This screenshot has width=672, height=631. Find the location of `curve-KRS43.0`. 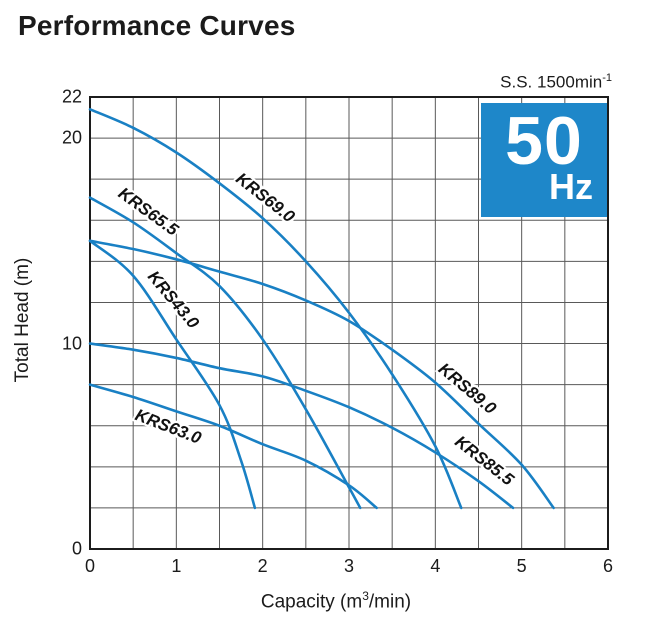

curve-KRS43.0 is located at coordinates (172, 374).